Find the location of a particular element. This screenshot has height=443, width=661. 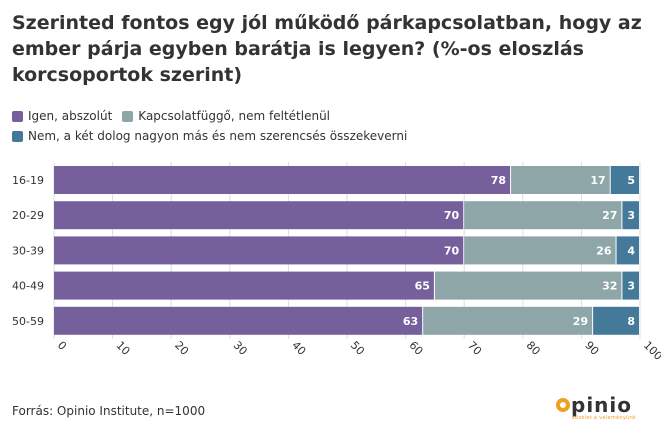

legend-item-igen: Igen, abszolút is located at coordinates (62, 116).